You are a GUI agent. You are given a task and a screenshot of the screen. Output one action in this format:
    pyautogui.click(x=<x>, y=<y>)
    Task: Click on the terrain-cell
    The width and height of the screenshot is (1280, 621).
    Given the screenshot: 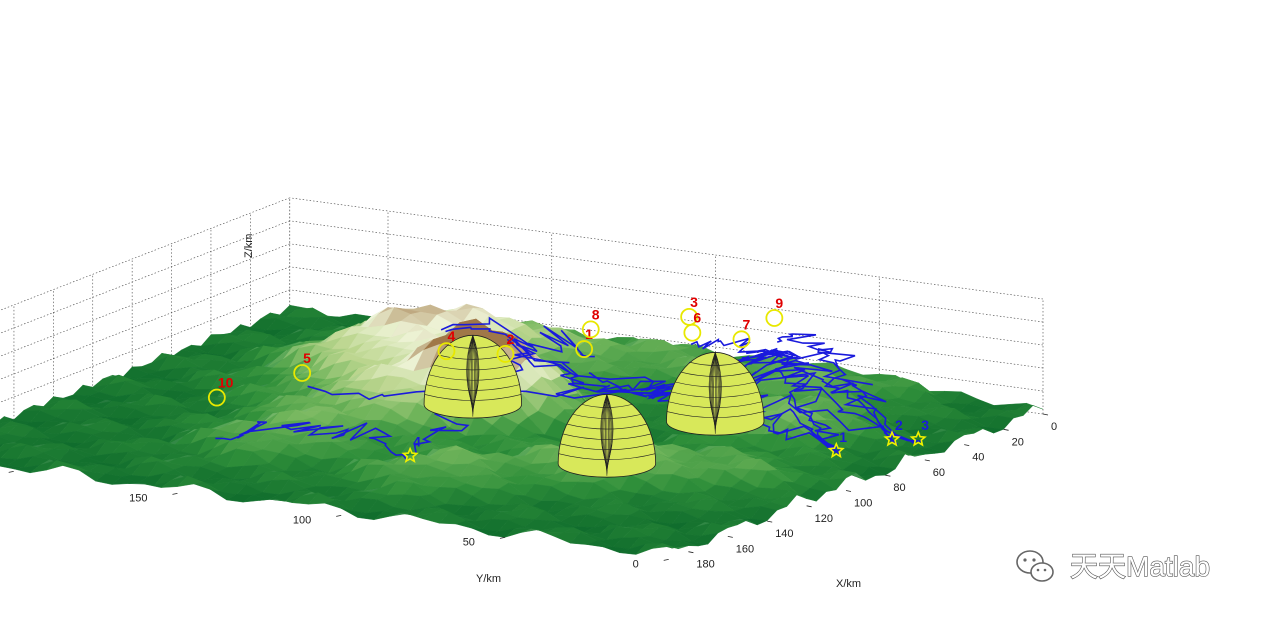 What is the action you would take?
    pyautogui.click(x=665, y=546)
    